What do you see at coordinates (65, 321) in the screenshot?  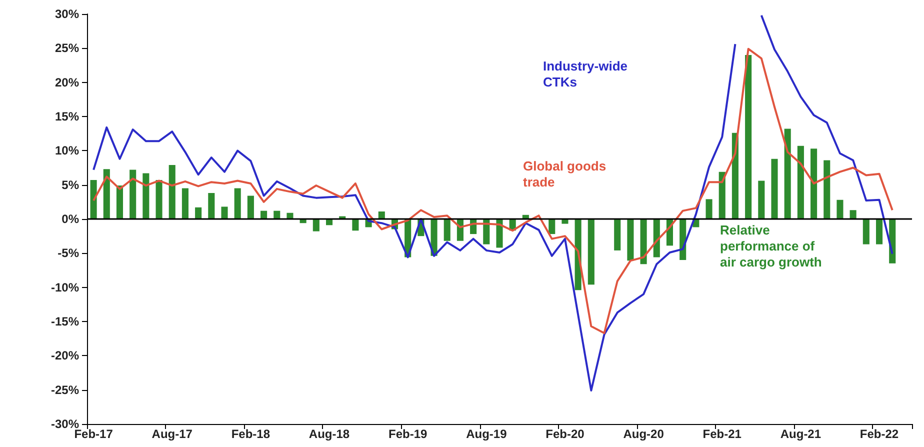 I see `y-tick-label: -15%` at bounding box center [65, 321].